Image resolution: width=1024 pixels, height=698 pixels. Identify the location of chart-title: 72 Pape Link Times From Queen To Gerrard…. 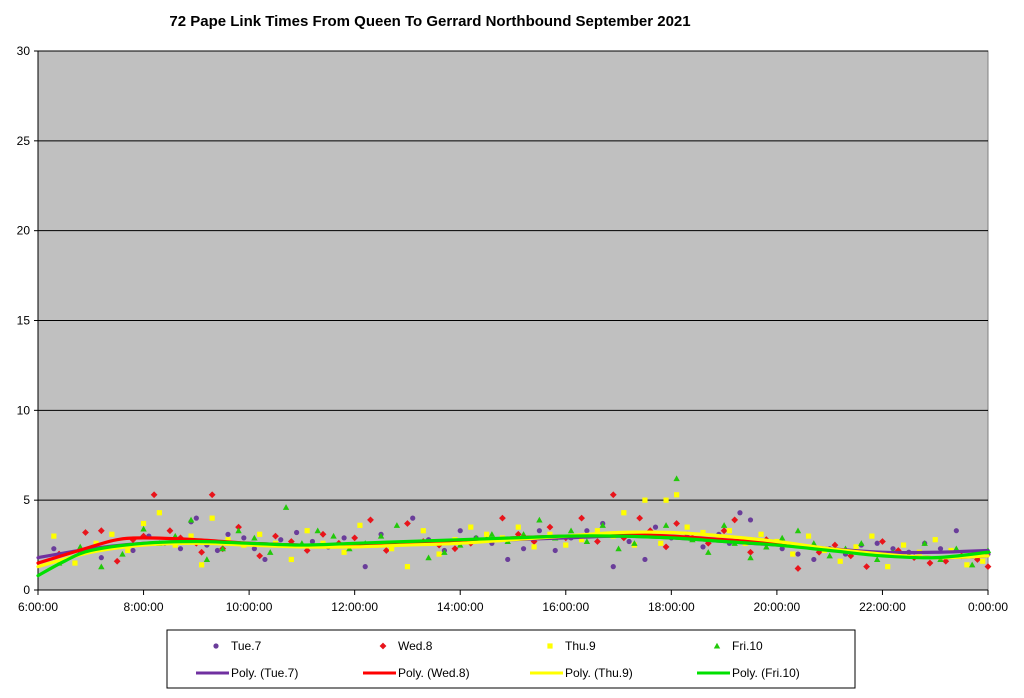
(429, 21).